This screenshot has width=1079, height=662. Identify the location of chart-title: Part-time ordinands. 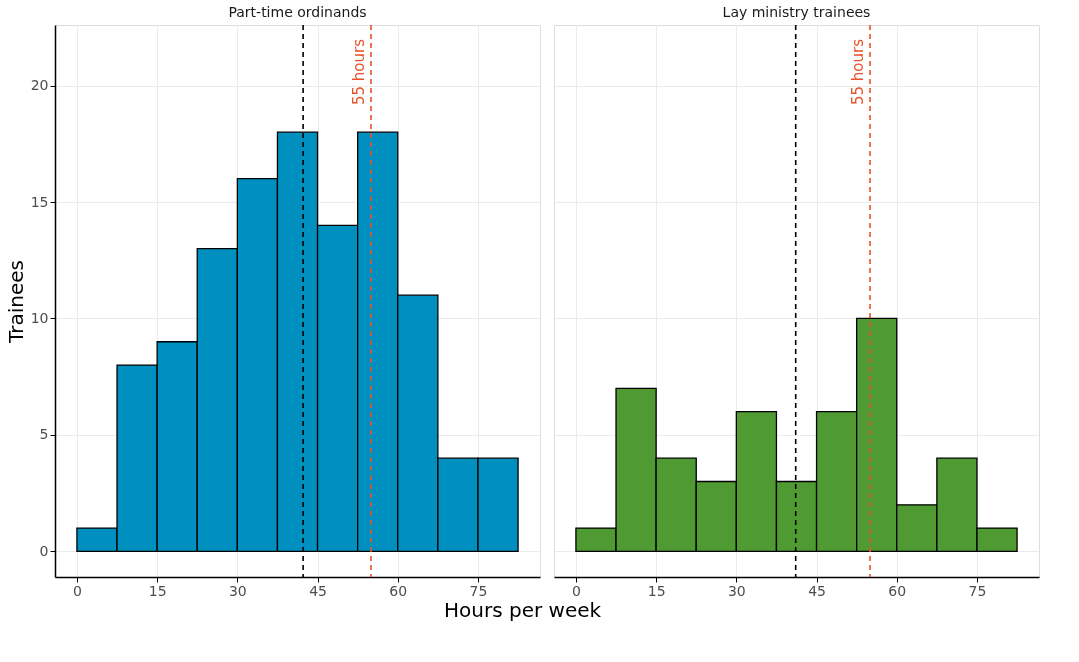
(297, 12).